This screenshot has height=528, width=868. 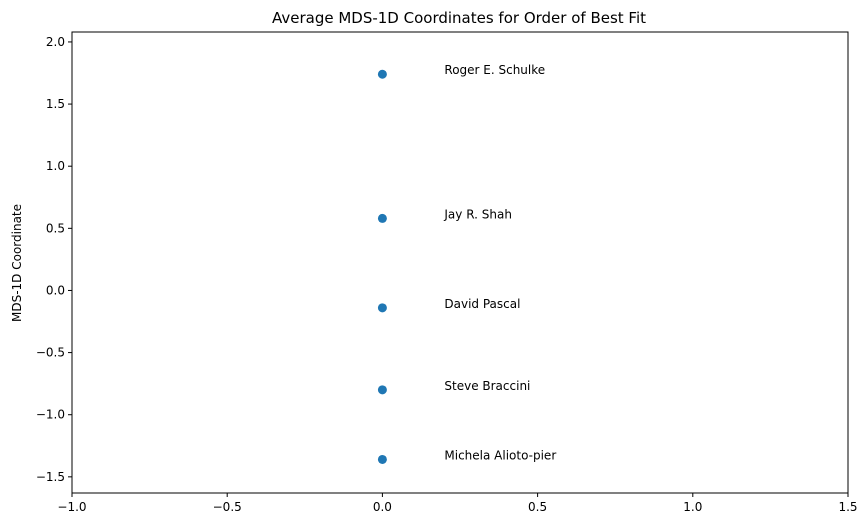 I want to click on x-tick-label: −1.0, so click(x=71, y=507).